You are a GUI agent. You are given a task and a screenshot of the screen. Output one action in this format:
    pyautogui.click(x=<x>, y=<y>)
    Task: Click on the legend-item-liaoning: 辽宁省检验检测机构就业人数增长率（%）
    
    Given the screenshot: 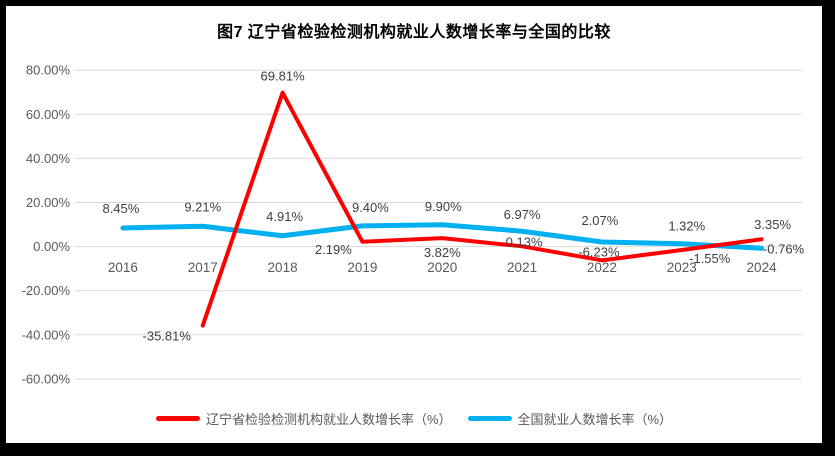 What is the action you would take?
    pyautogui.click(x=303, y=418)
    